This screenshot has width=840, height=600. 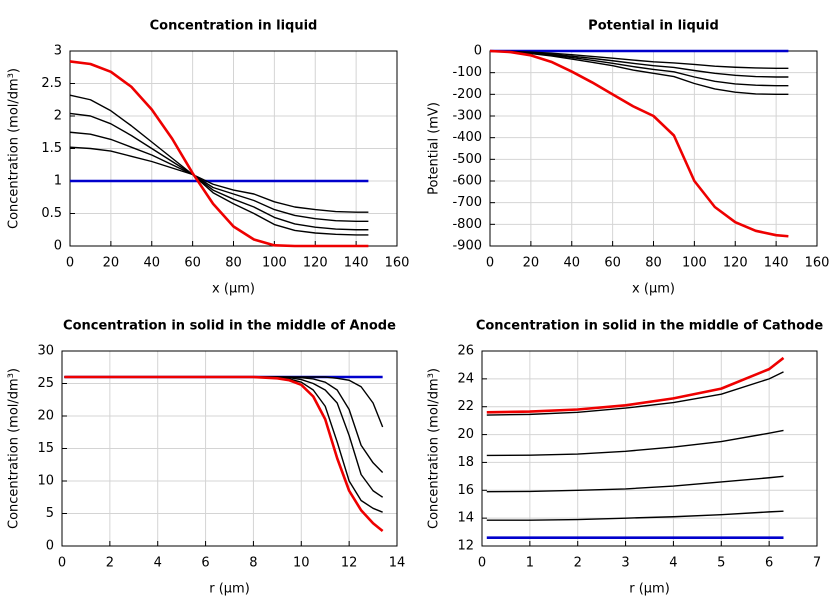 I want to click on y-tick-label: 22, so click(x=465, y=406).